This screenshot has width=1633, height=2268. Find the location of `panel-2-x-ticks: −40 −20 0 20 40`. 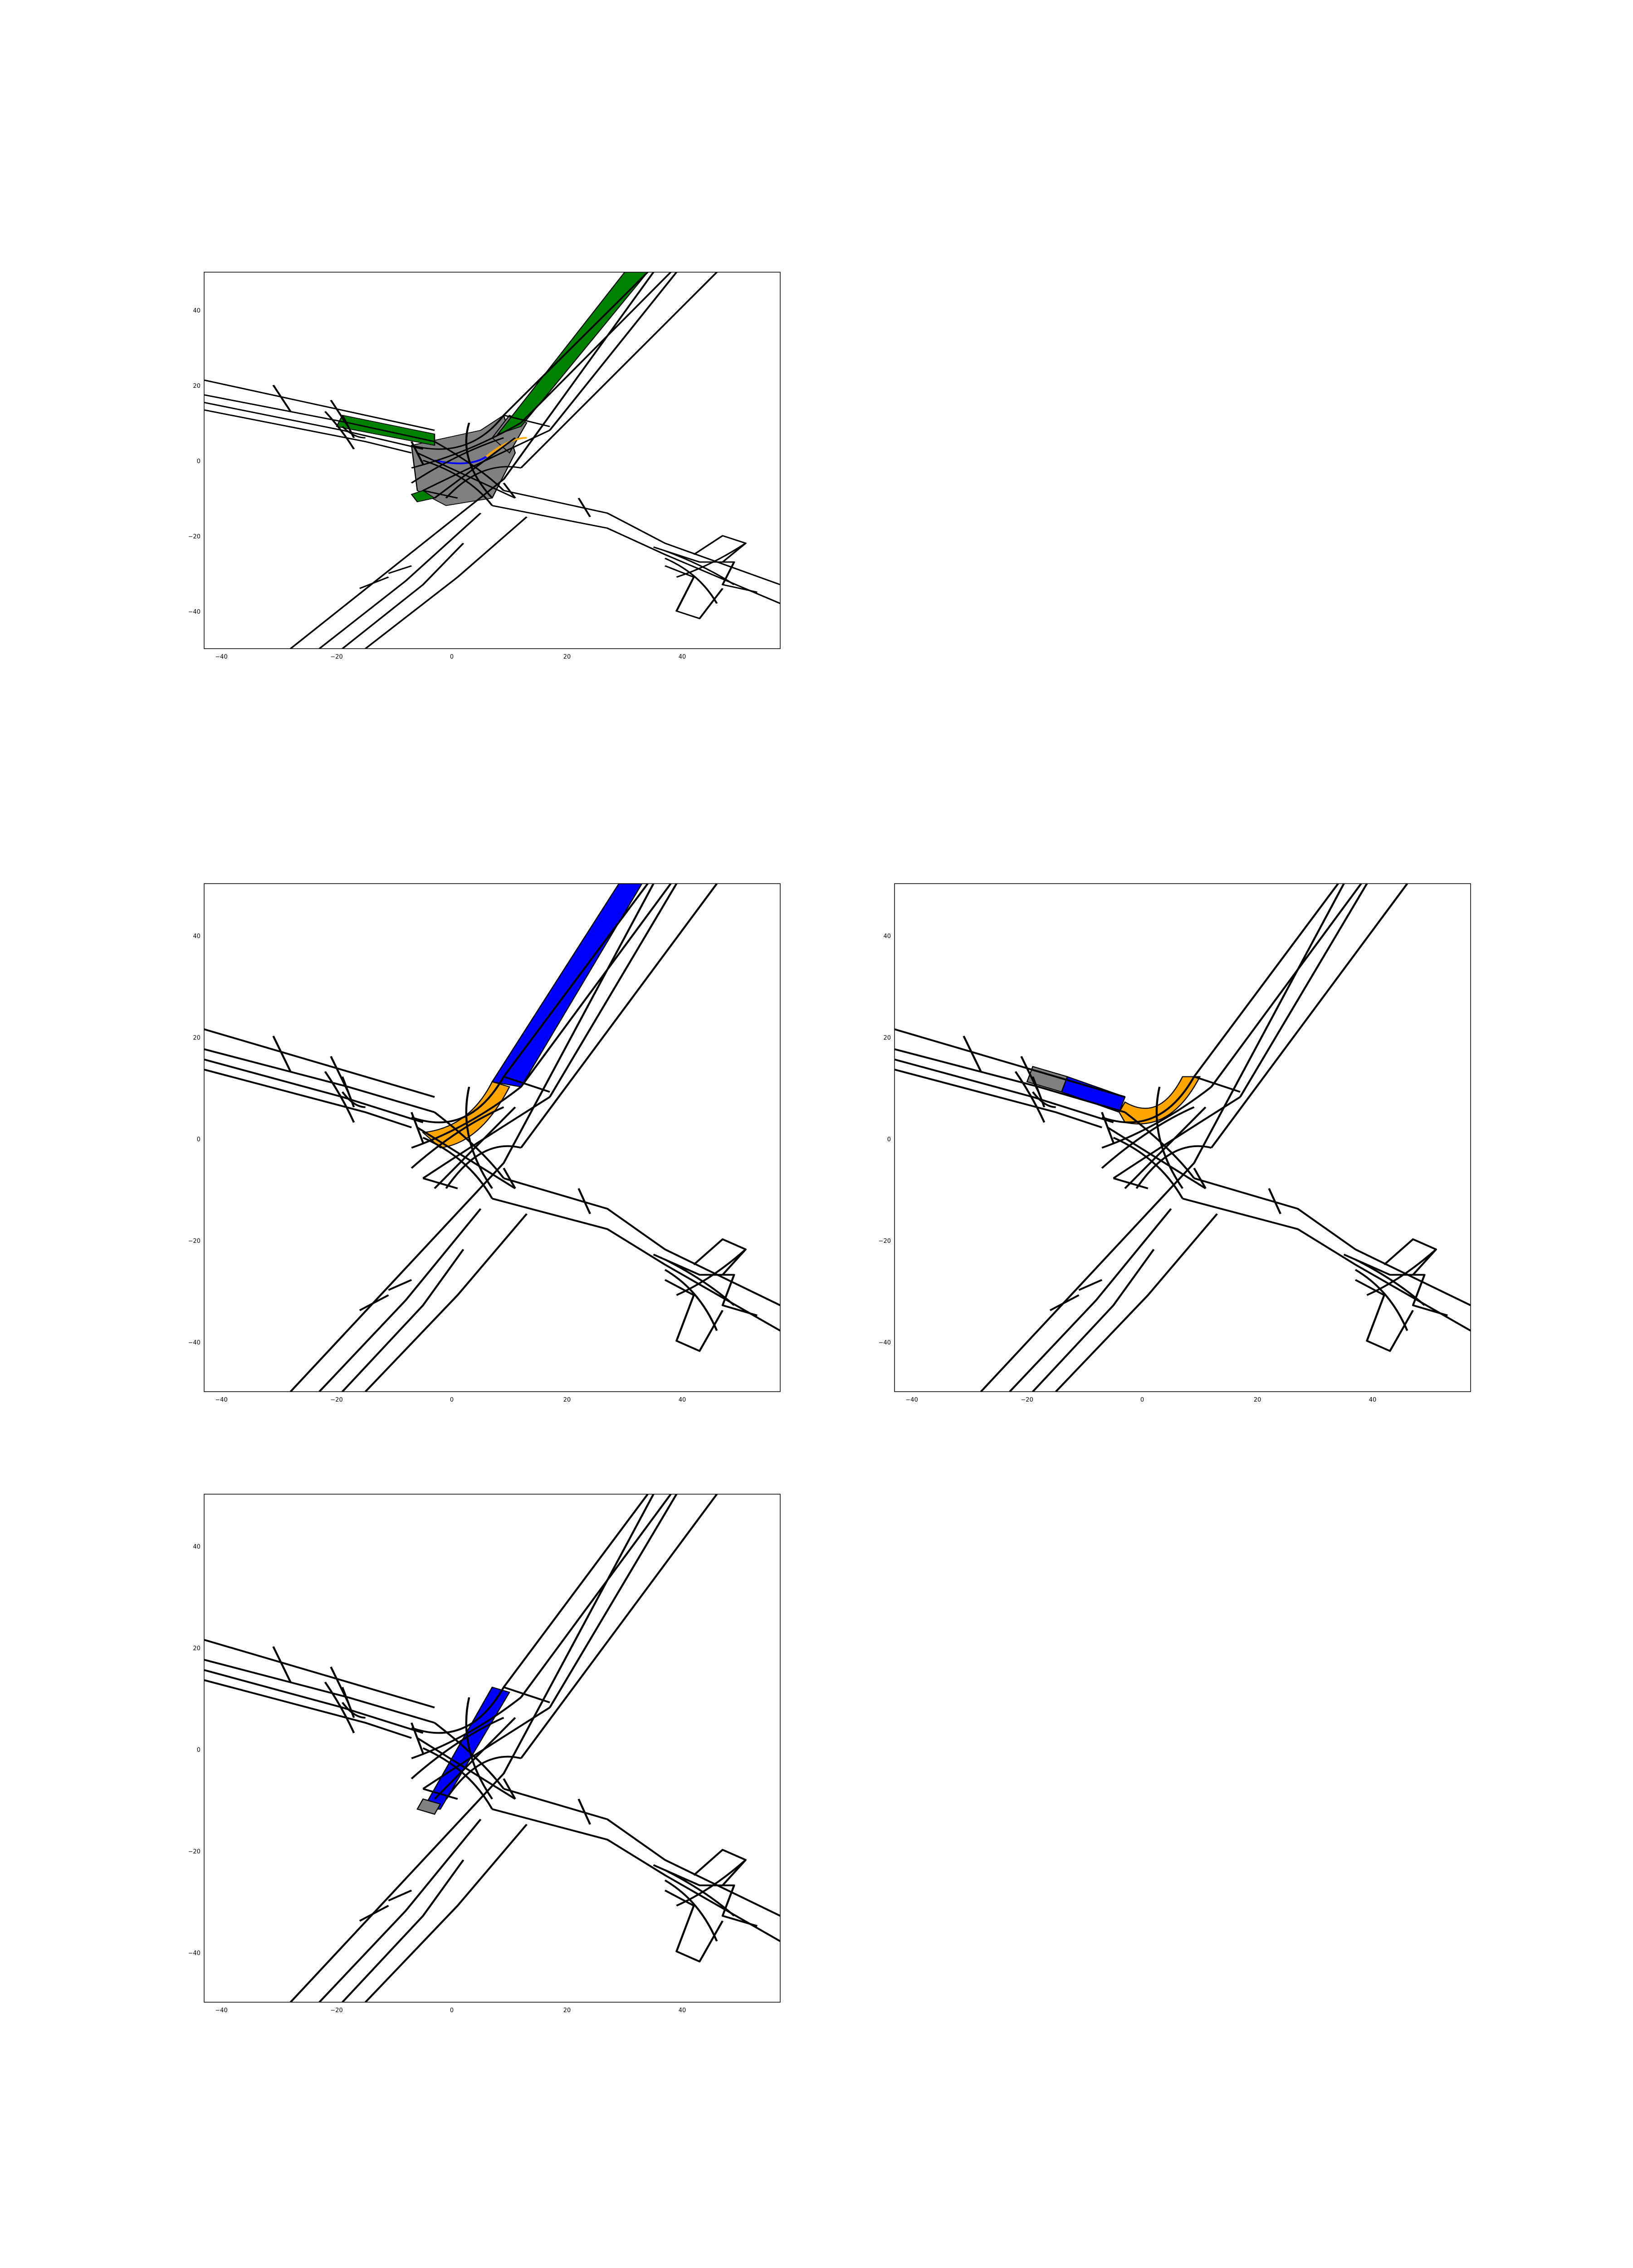

panel-2-x-ticks: −40 −20 0 20 40 is located at coordinates (450, 1400).